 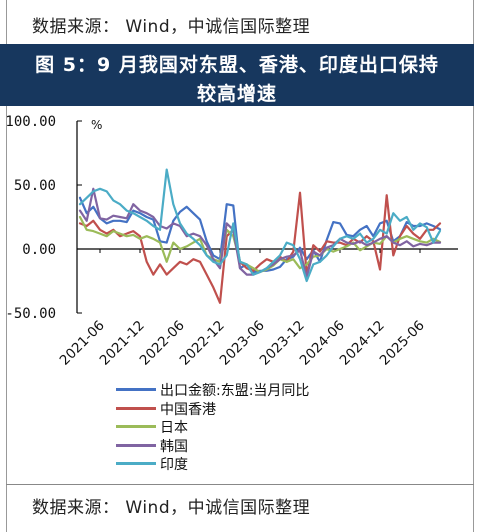 I want to click on y-unit-label: %, so click(x=96, y=125).